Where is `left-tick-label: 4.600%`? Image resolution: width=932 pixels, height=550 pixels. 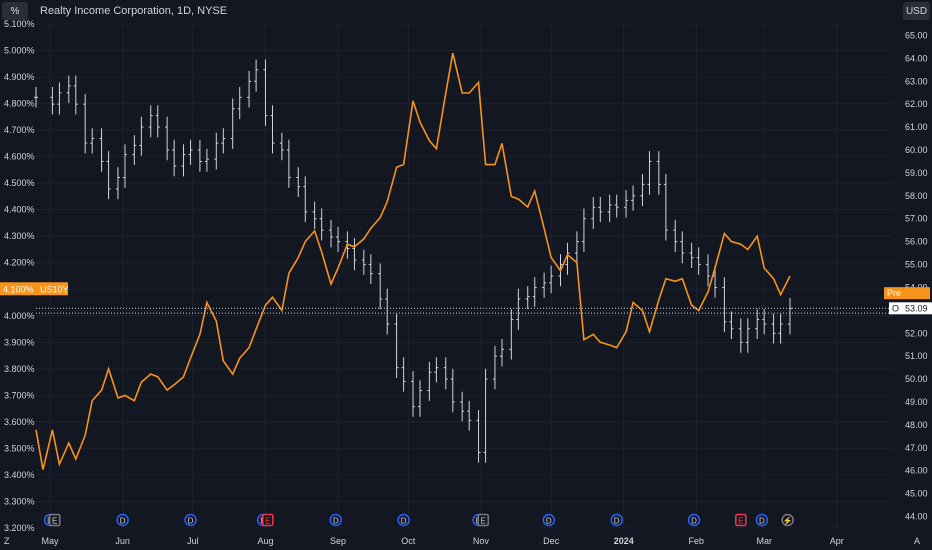
left-tick-label: 4.600% is located at coordinates (19, 157).